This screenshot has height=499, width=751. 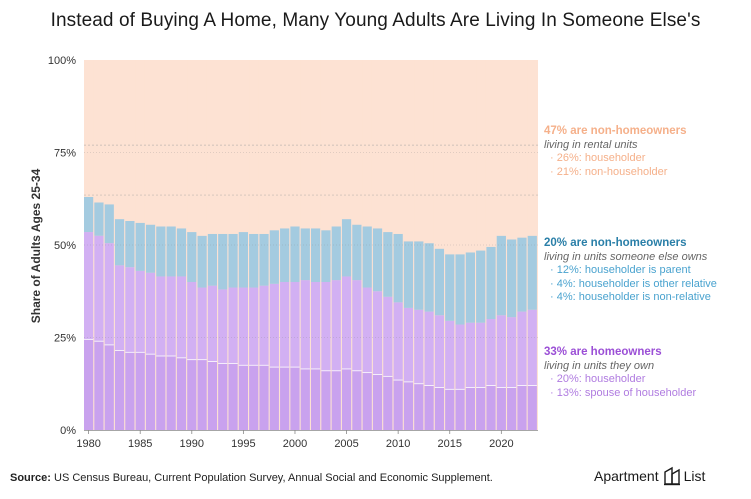 I want to click on bar-rental-1989, so click(x=181, y=144).